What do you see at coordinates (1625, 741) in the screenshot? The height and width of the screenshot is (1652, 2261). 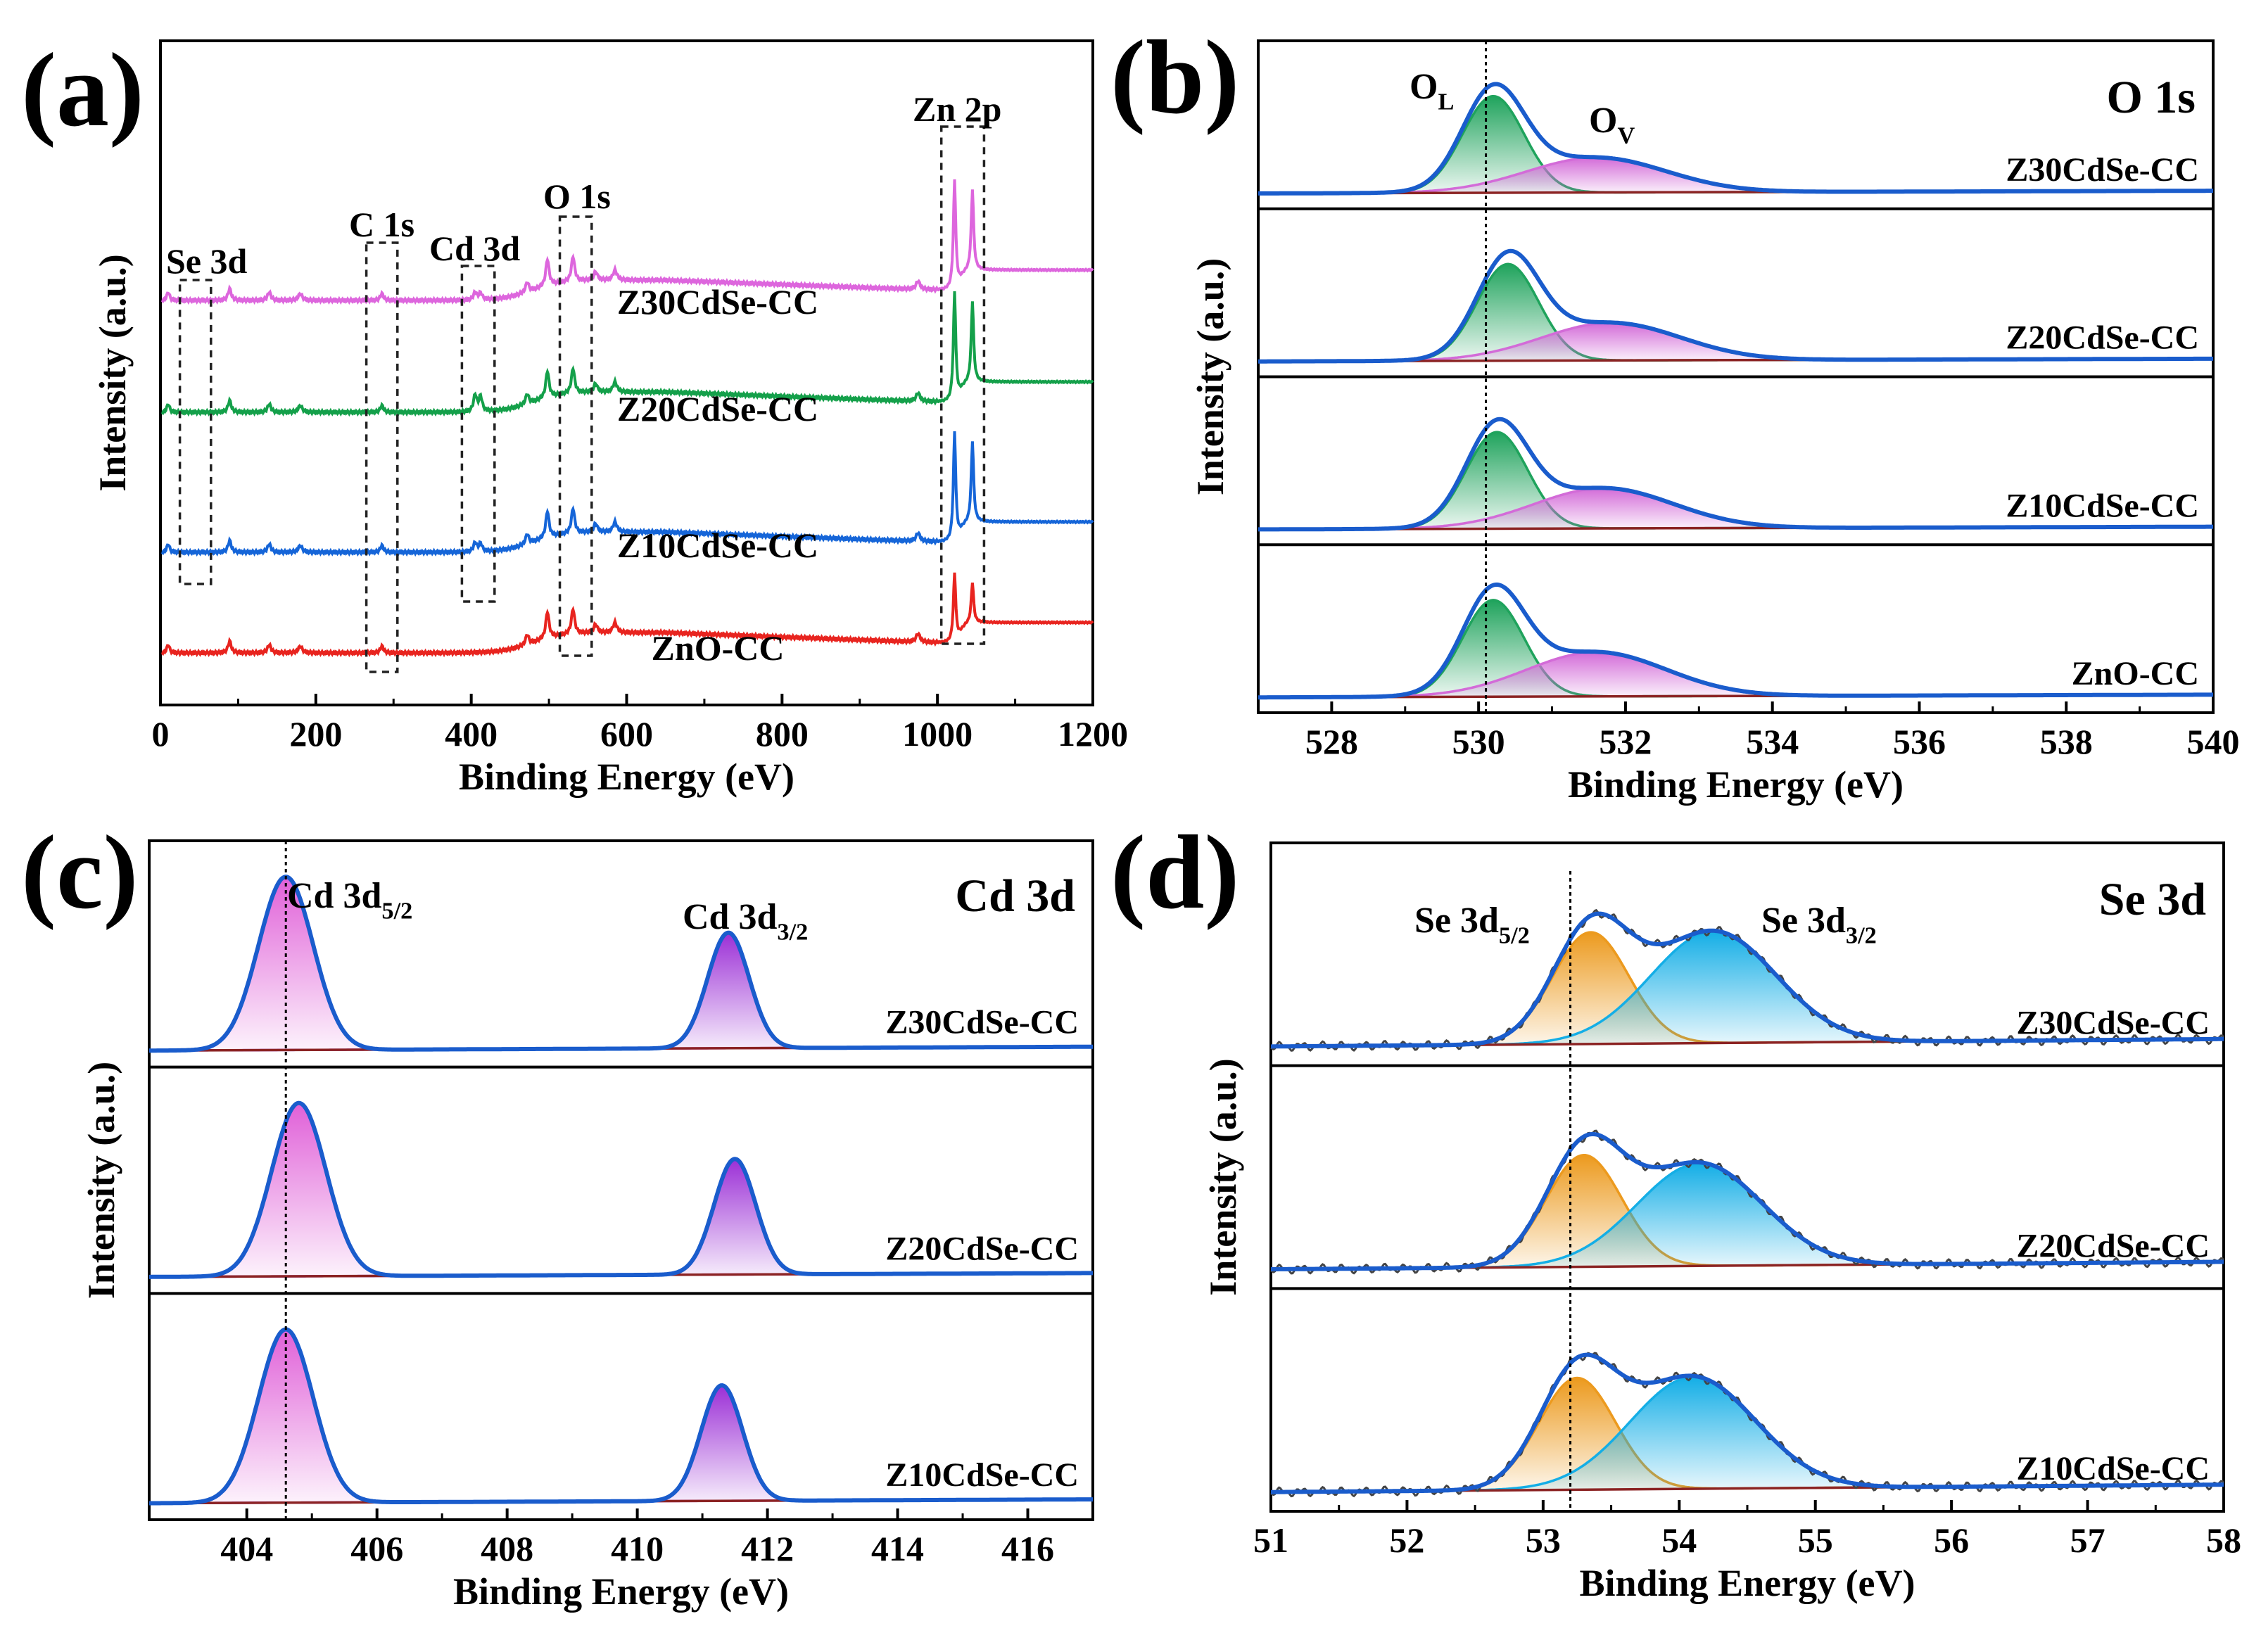 I see `x-tick-label: 532` at bounding box center [1625, 741].